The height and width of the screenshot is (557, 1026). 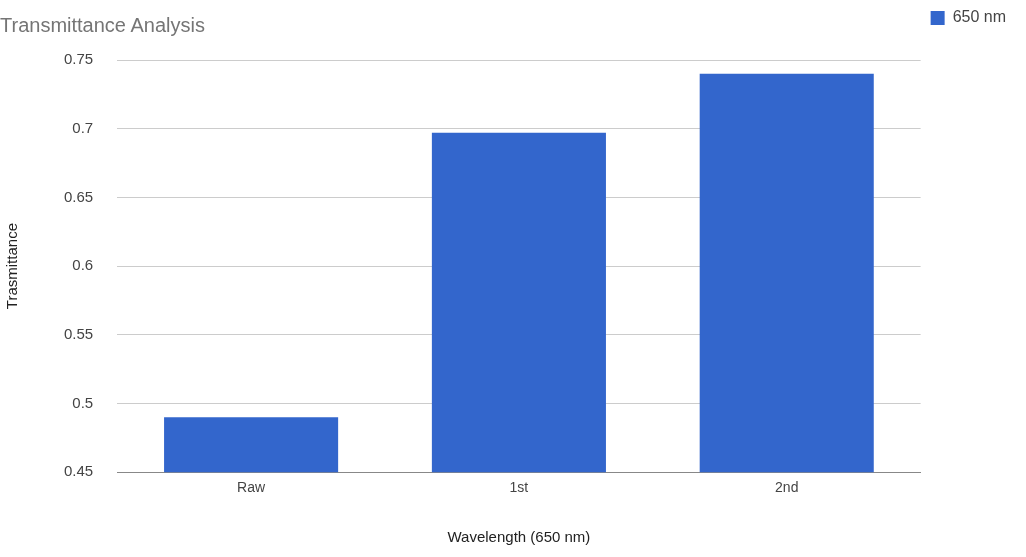 What do you see at coordinates (78, 59) in the screenshot?
I see `y-tick-label: 0.75` at bounding box center [78, 59].